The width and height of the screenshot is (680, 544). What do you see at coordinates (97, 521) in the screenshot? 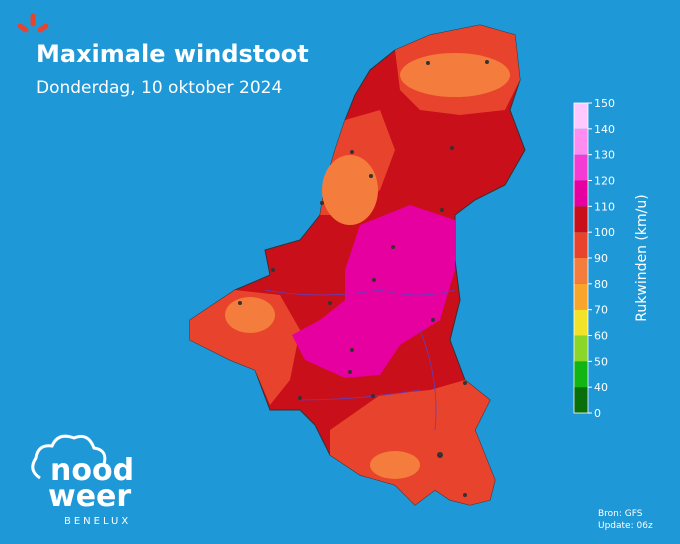
I see `logo-tagline: BENELUX` at bounding box center [97, 521].